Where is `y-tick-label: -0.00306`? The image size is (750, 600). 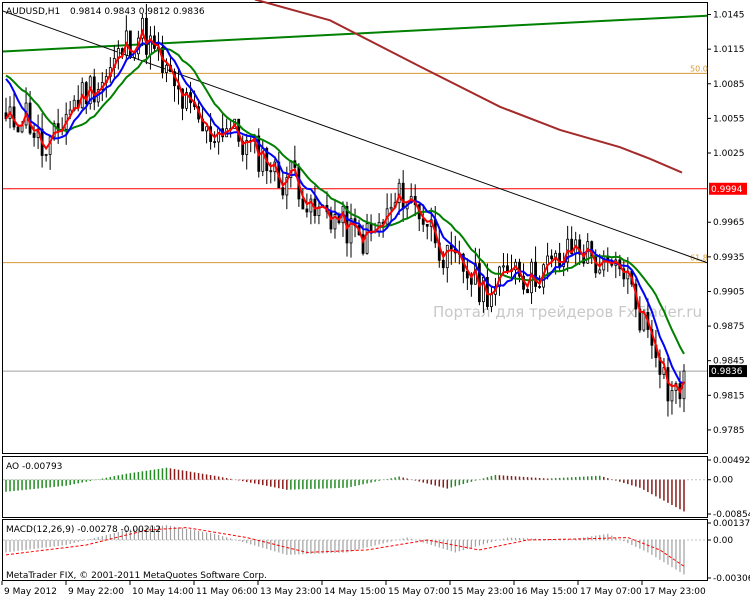
y-tick-label: -0.00306 is located at coordinates (731, 579).